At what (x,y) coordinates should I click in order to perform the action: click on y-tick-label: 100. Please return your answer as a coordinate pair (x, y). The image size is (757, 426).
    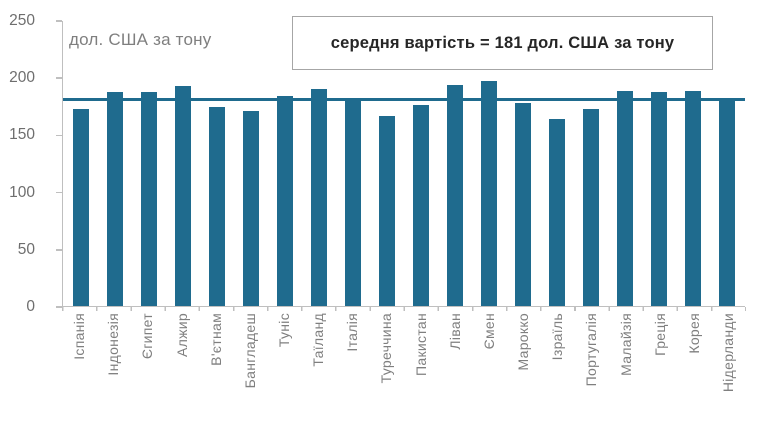
    Looking at the image, I should click on (22, 192).